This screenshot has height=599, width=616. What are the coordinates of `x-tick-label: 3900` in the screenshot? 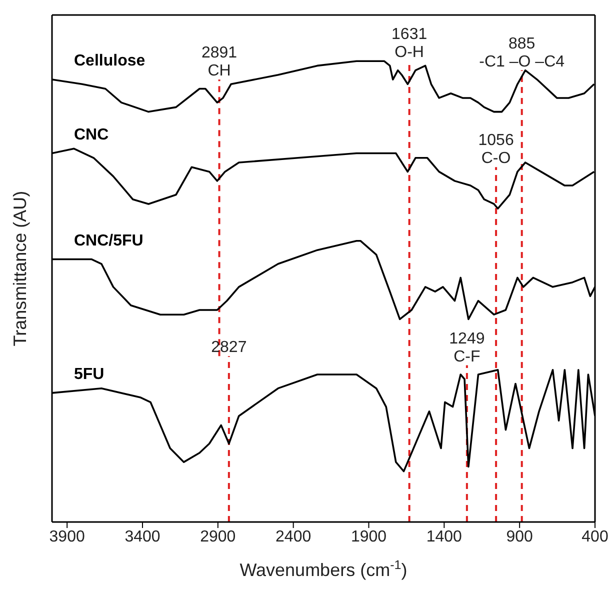 It's located at (67, 537).